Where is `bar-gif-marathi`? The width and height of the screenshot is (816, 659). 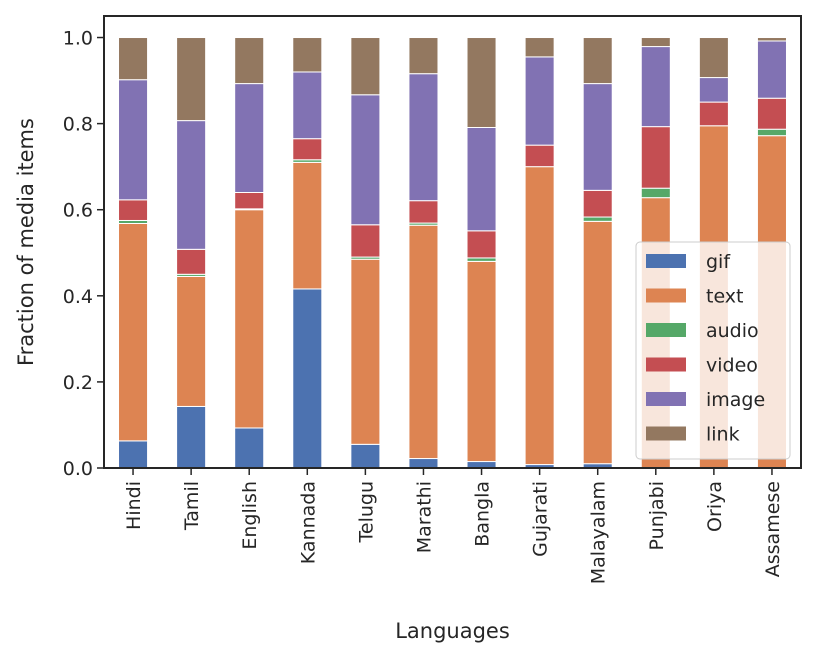
bar-gif-marathi is located at coordinates (423, 463).